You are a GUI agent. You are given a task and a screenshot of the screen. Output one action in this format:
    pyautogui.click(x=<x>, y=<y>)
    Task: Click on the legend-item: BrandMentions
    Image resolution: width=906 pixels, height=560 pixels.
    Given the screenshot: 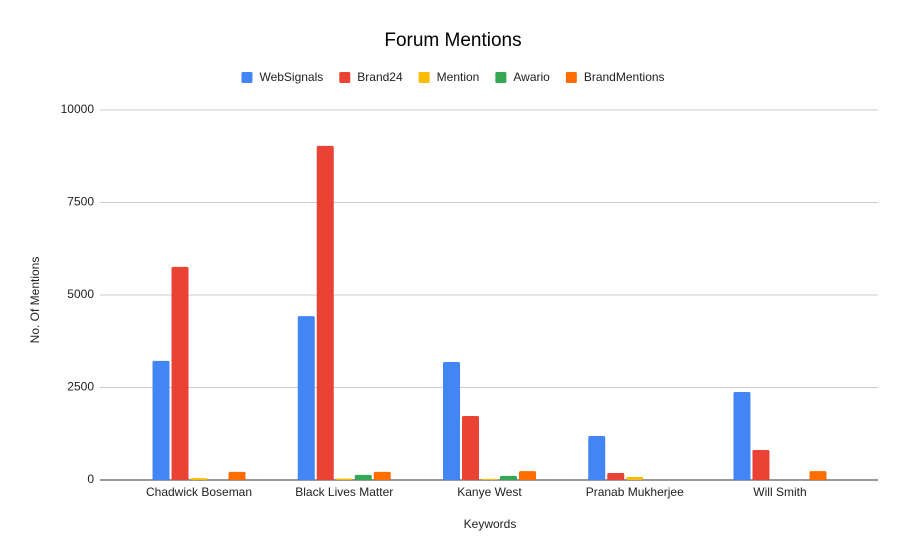 What is the action you would take?
    pyautogui.click(x=615, y=77)
    